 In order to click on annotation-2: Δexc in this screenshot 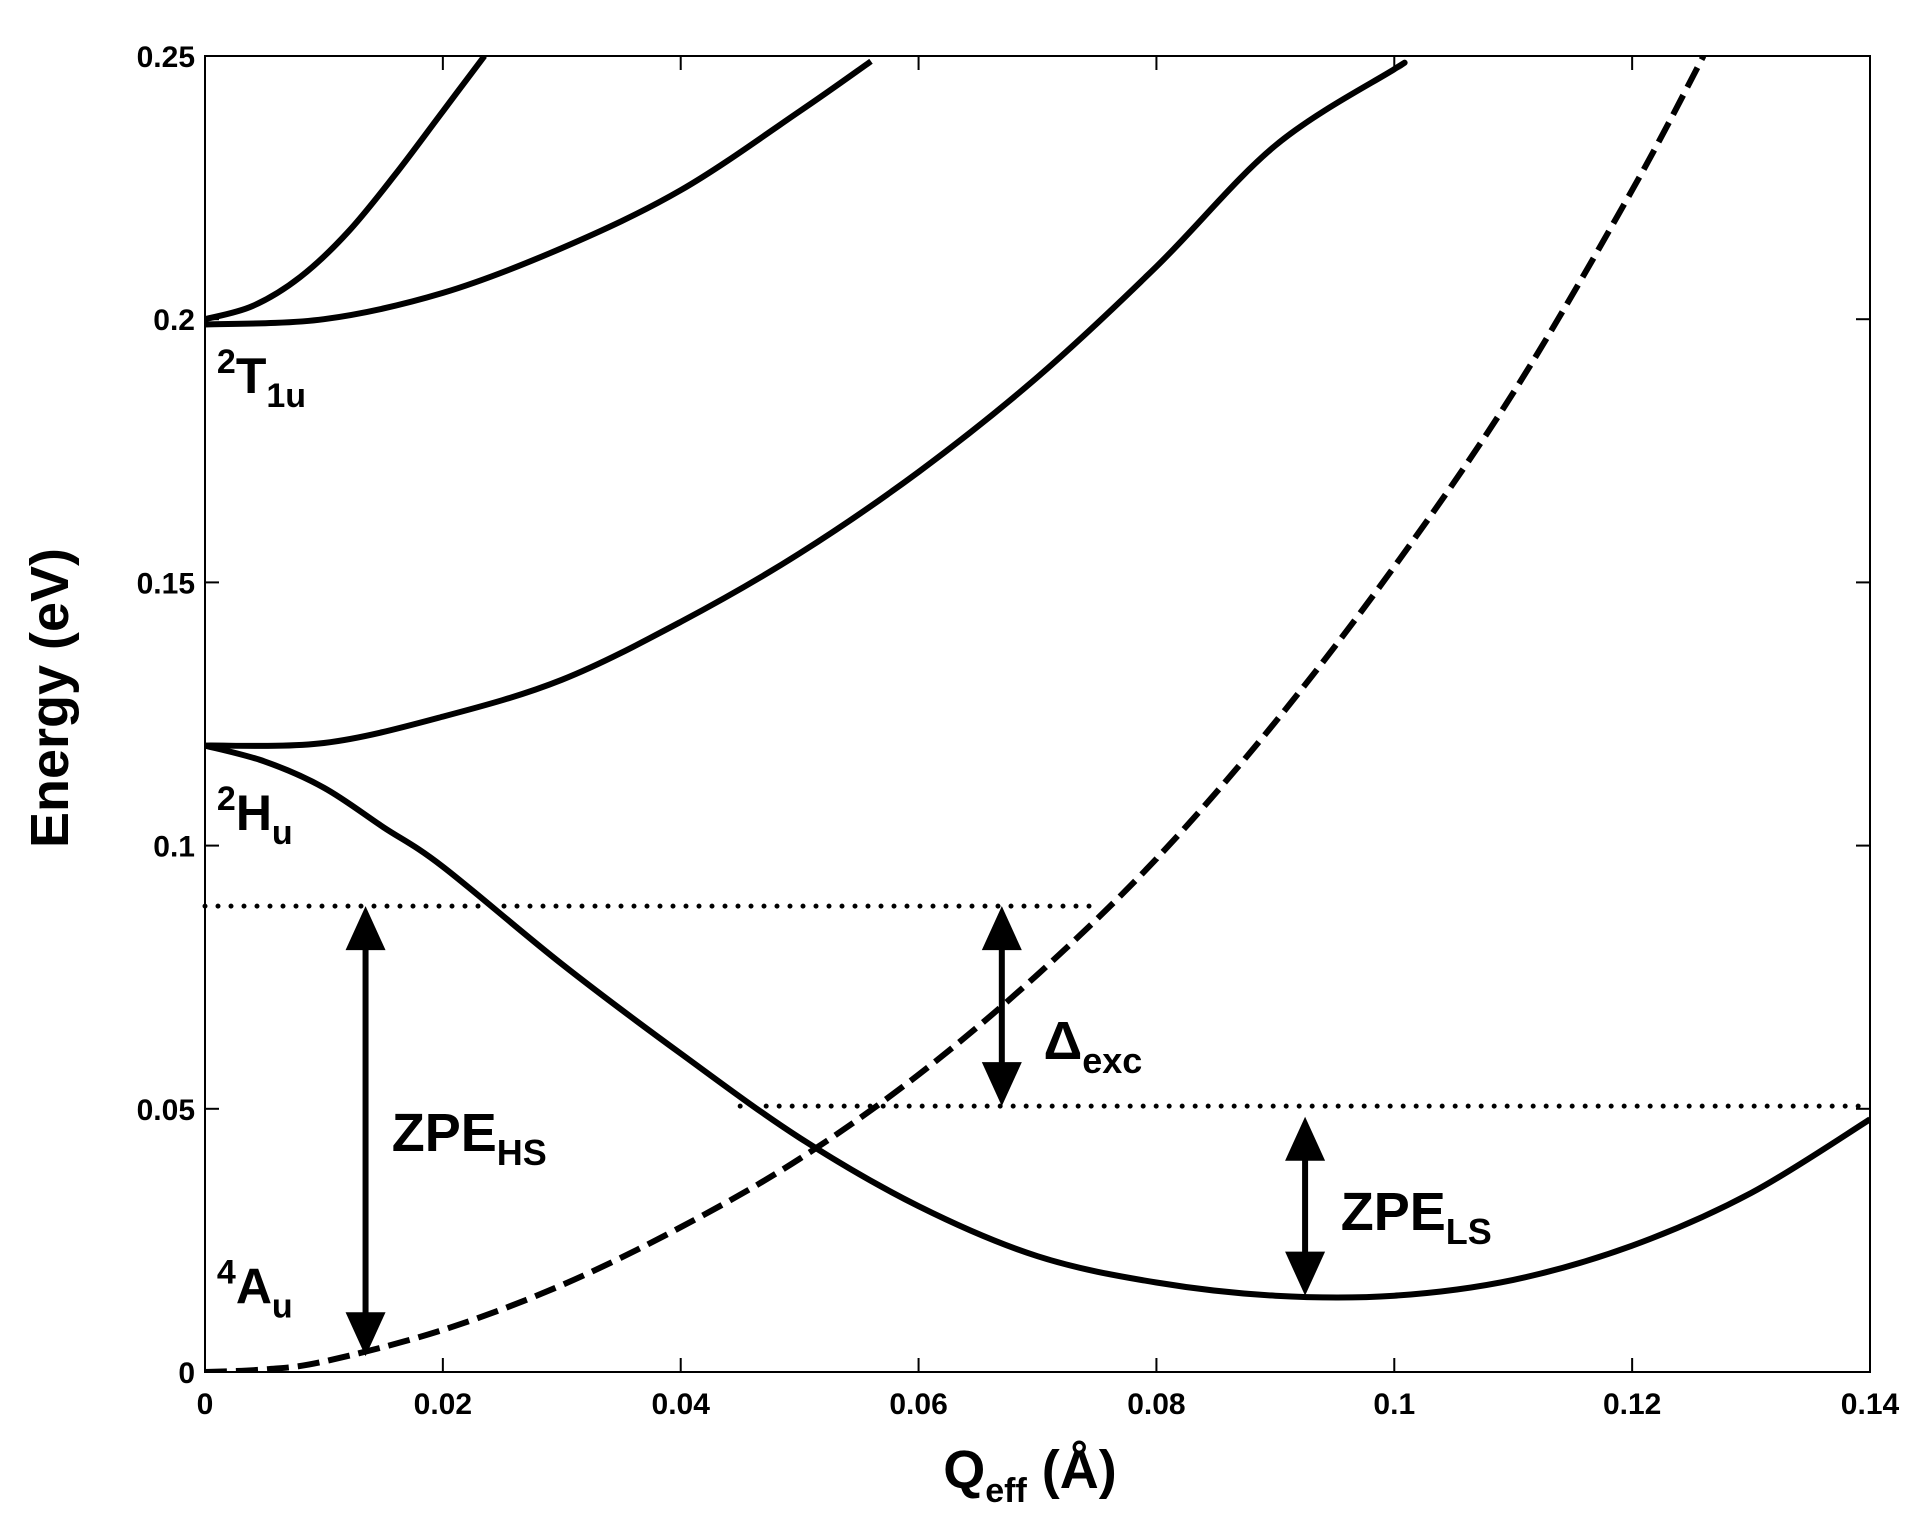, I will do `click(1092, 1046)`.